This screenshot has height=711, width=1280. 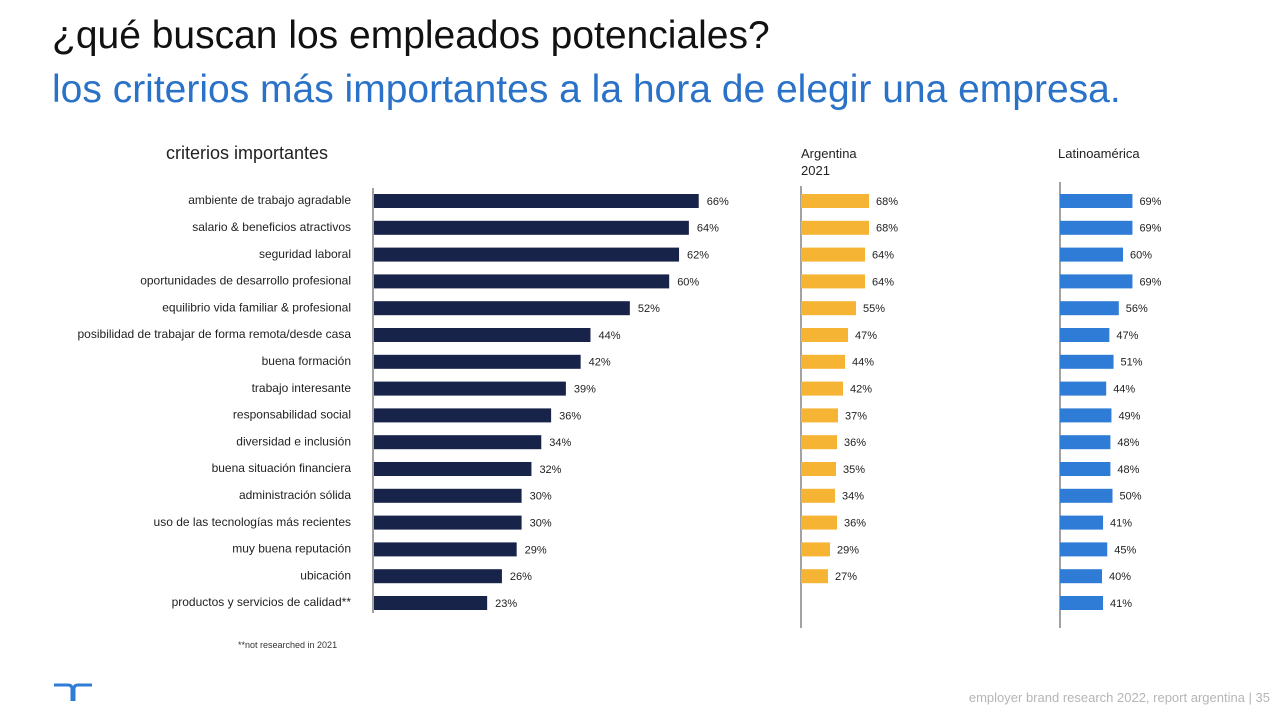 I want to click on data-label-latam: 49%, so click(x=1129, y=416).